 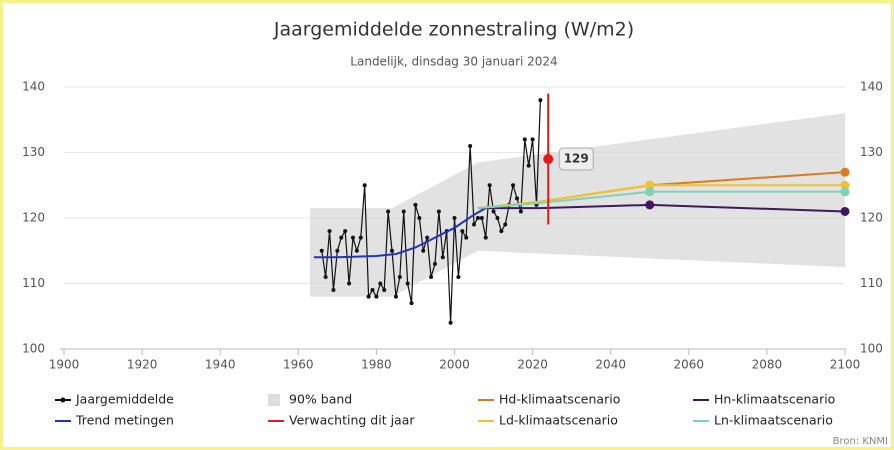 I want to click on y-tick-label: 110, so click(x=33, y=283).